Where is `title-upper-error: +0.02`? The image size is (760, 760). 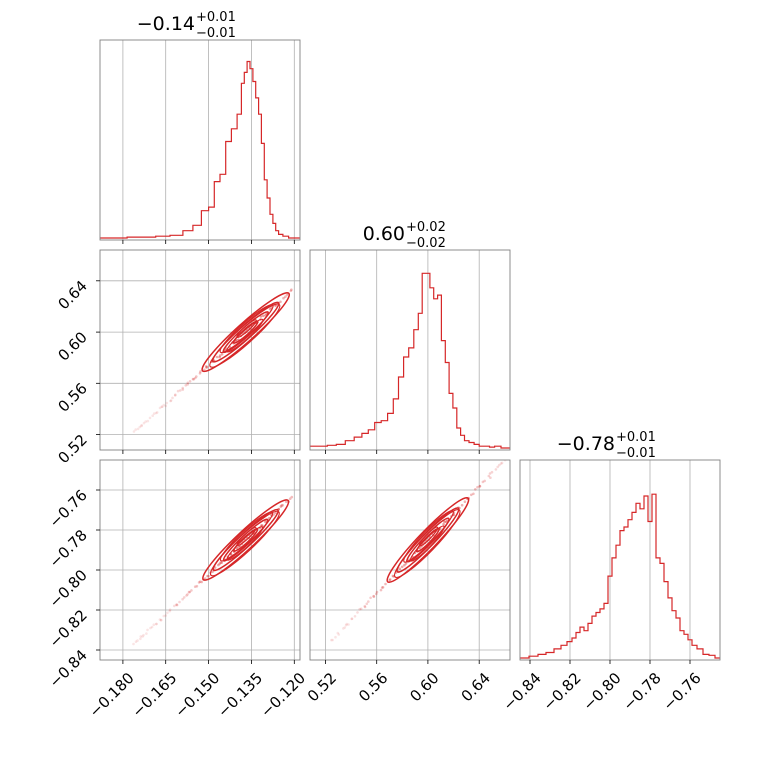
title-upper-error: +0.02 is located at coordinates (426, 227).